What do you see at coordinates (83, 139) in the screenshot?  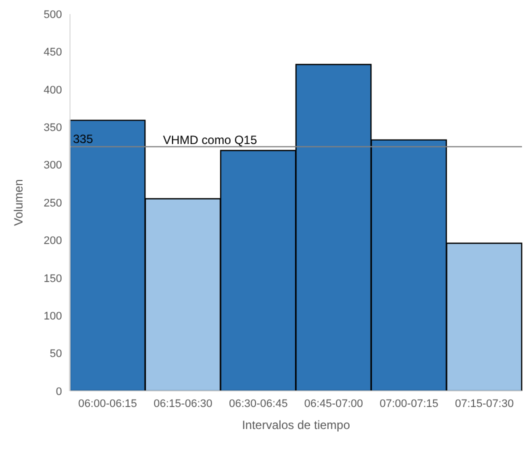 I see `annotation: 335` at bounding box center [83, 139].